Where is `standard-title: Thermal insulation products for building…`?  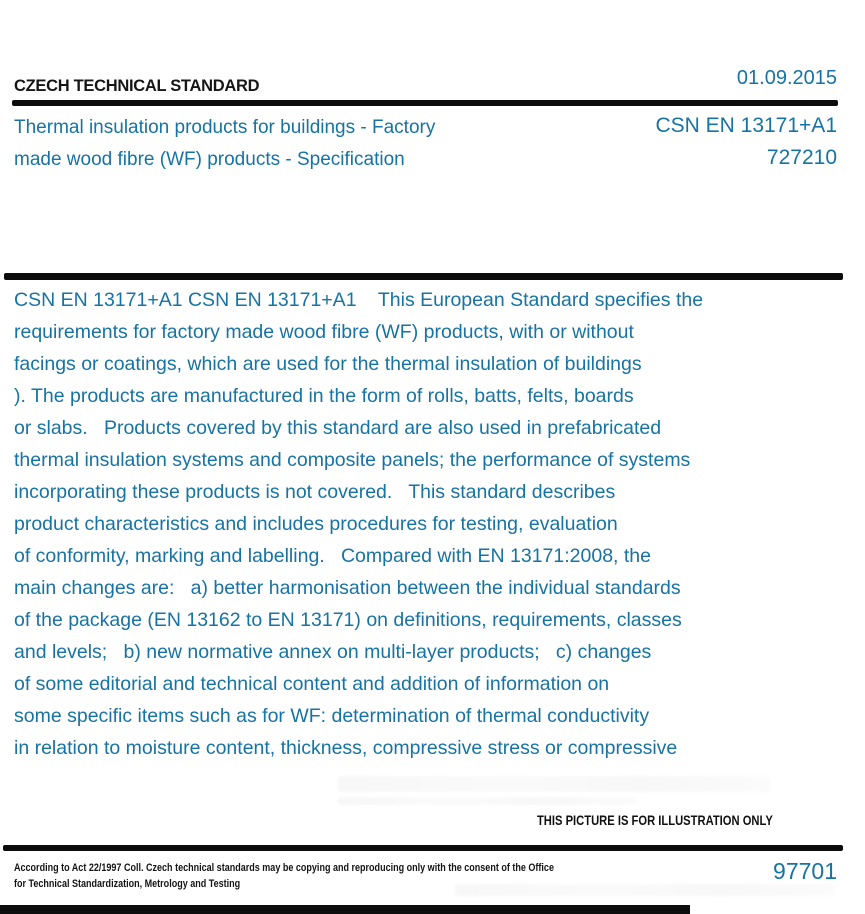
standard-title: Thermal insulation products for building… is located at coordinates (225, 143).